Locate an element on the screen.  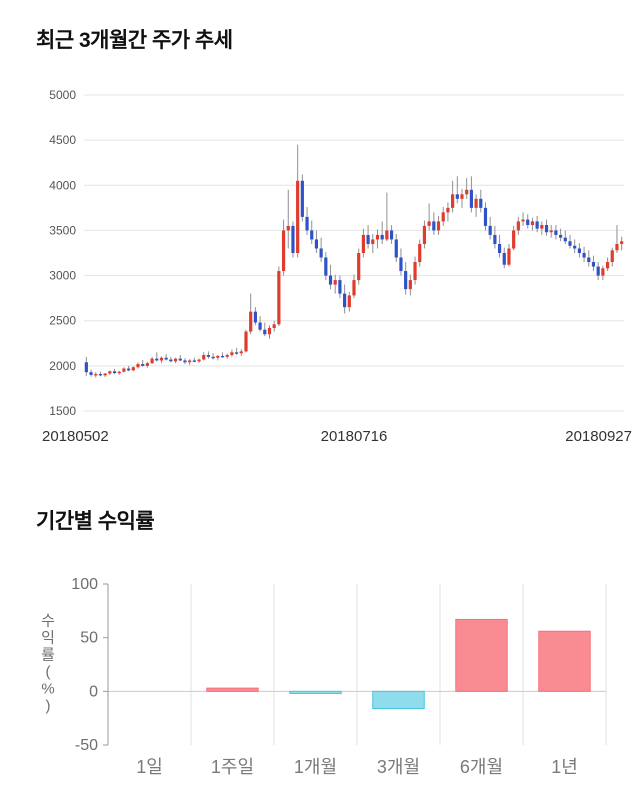
svg-text: 2500 is located at coordinates (62, 321).